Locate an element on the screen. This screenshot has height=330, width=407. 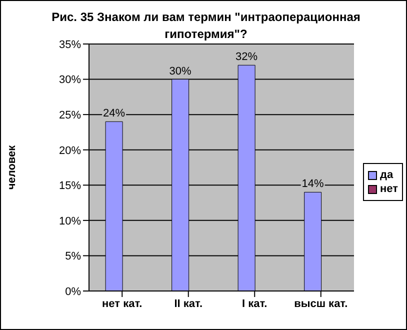
y-tick-label: 5% is located at coordinates (73, 256).